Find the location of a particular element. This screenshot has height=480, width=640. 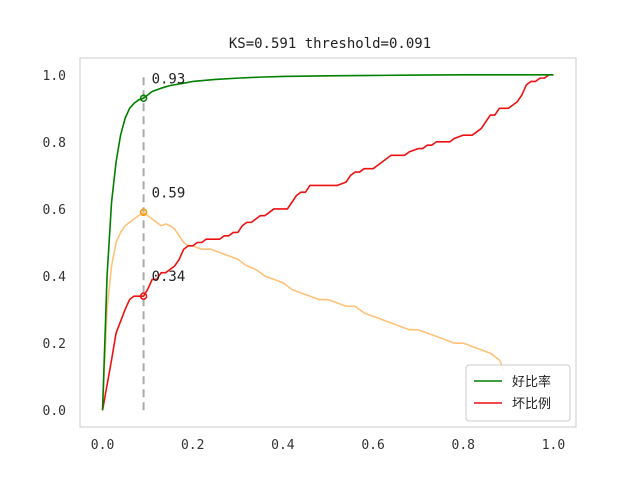

marker-label: 0.93 is located at coordinates (169, 79).